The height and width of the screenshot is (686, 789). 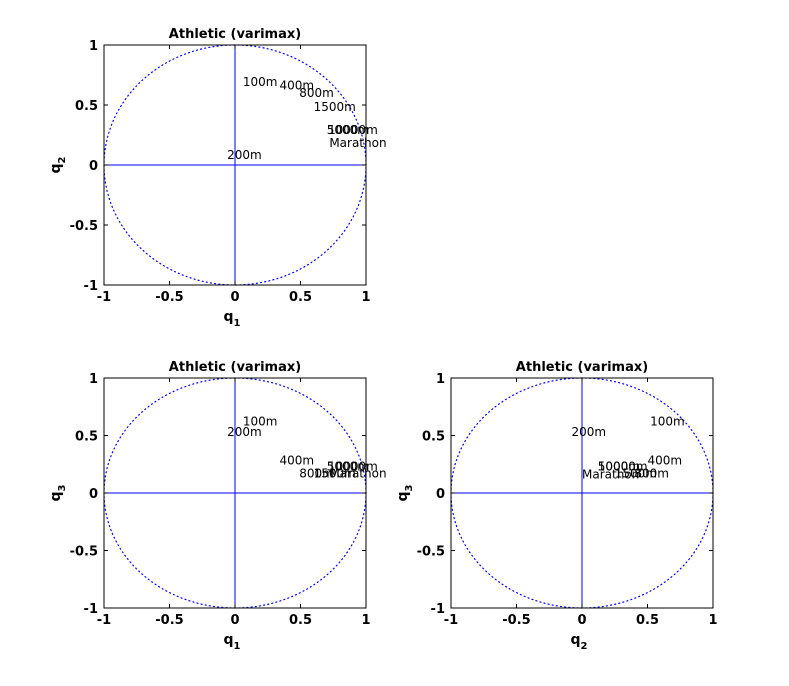 I want to click on y-axis-label: q2, so click(x=58, y=164).